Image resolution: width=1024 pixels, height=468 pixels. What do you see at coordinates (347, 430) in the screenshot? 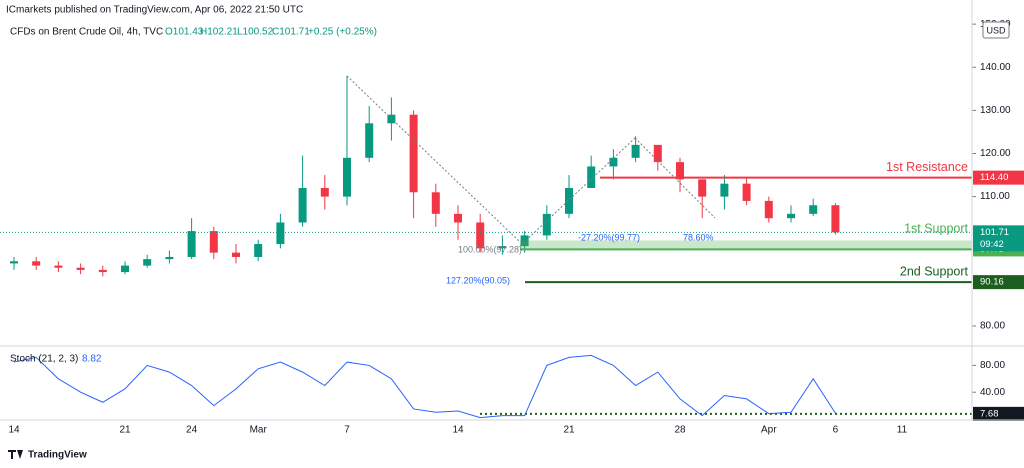
I see `x-tick-label: 7` at bounding box center [347, 430].